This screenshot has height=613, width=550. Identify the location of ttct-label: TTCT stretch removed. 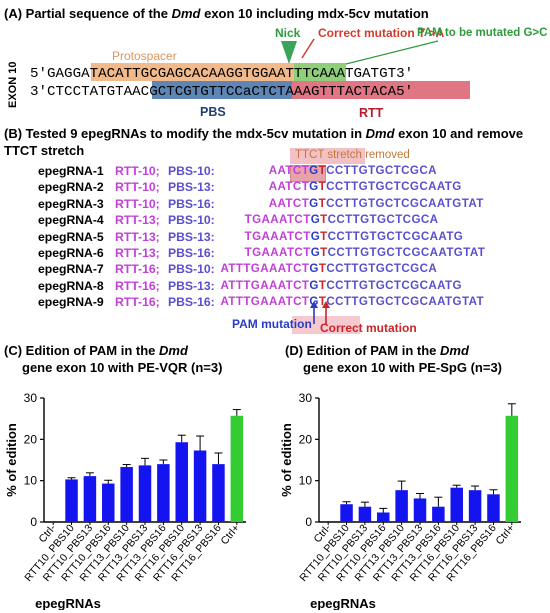
(352, 155).